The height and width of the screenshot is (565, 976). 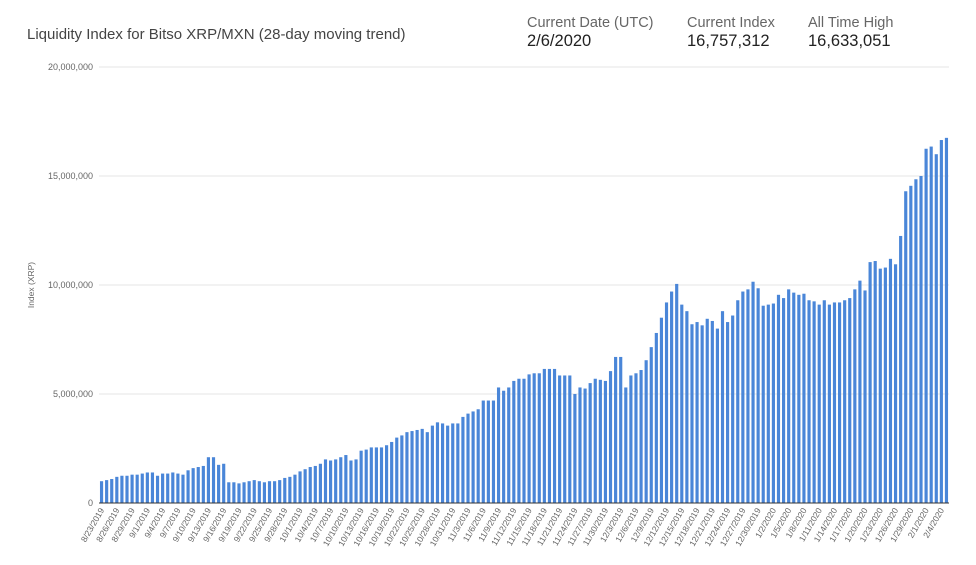 I want to click on y-tick-label: 15,000,000, so click(x=70, y=176).